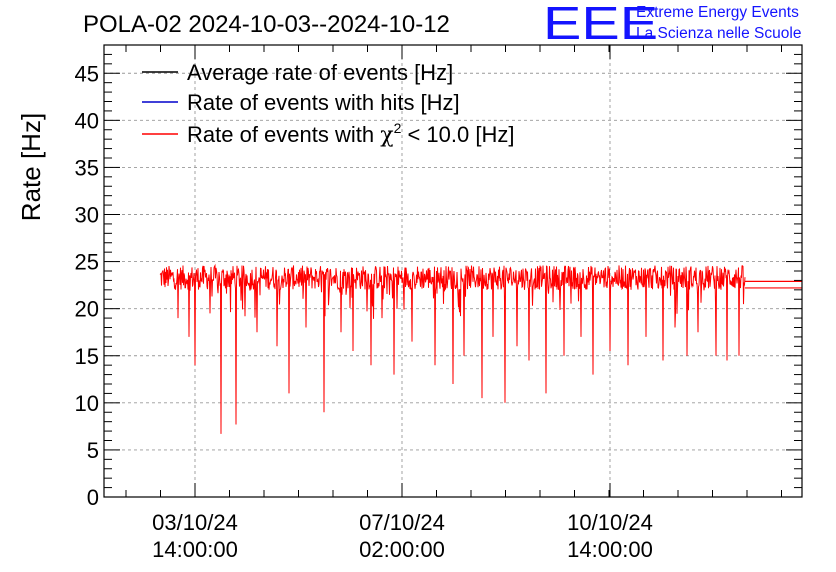 The width and height of the screenshot is (836, 572). What do you see at coordinates (87, 285) in the screenshot?
I see `y-tick-labels: 0 5 10 15 20 25 30 35 40 45` at bounding box center [87, 285].